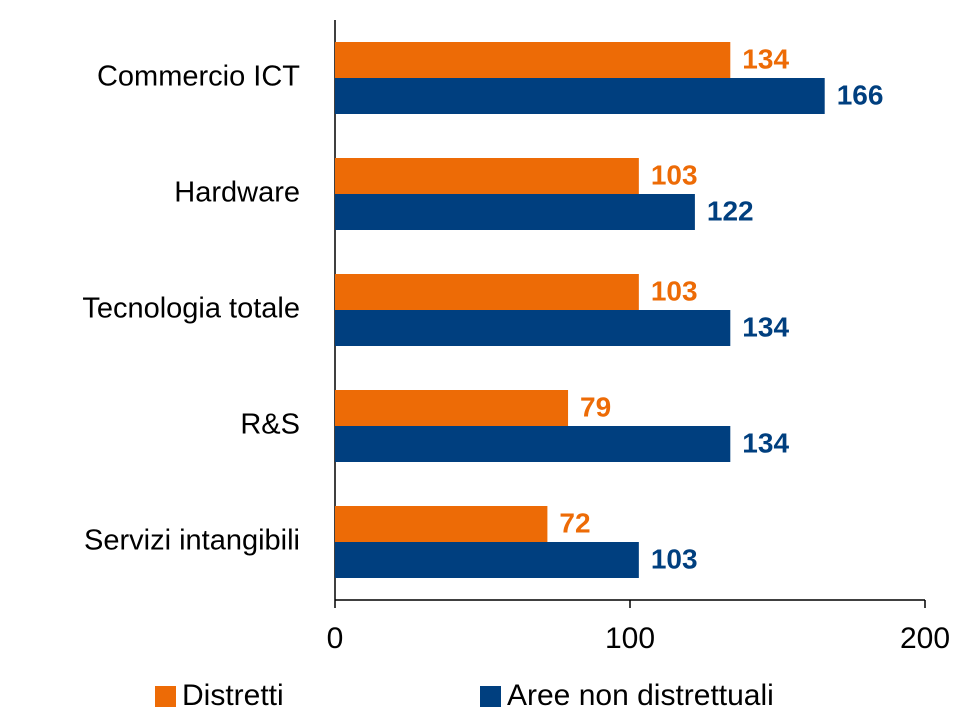 This screenshot has height=722, width=966. What do you see at coordinates (237, 193) in the screenshot?
I see `y-tick-label: Hardware` at bounding box center [237, 193].